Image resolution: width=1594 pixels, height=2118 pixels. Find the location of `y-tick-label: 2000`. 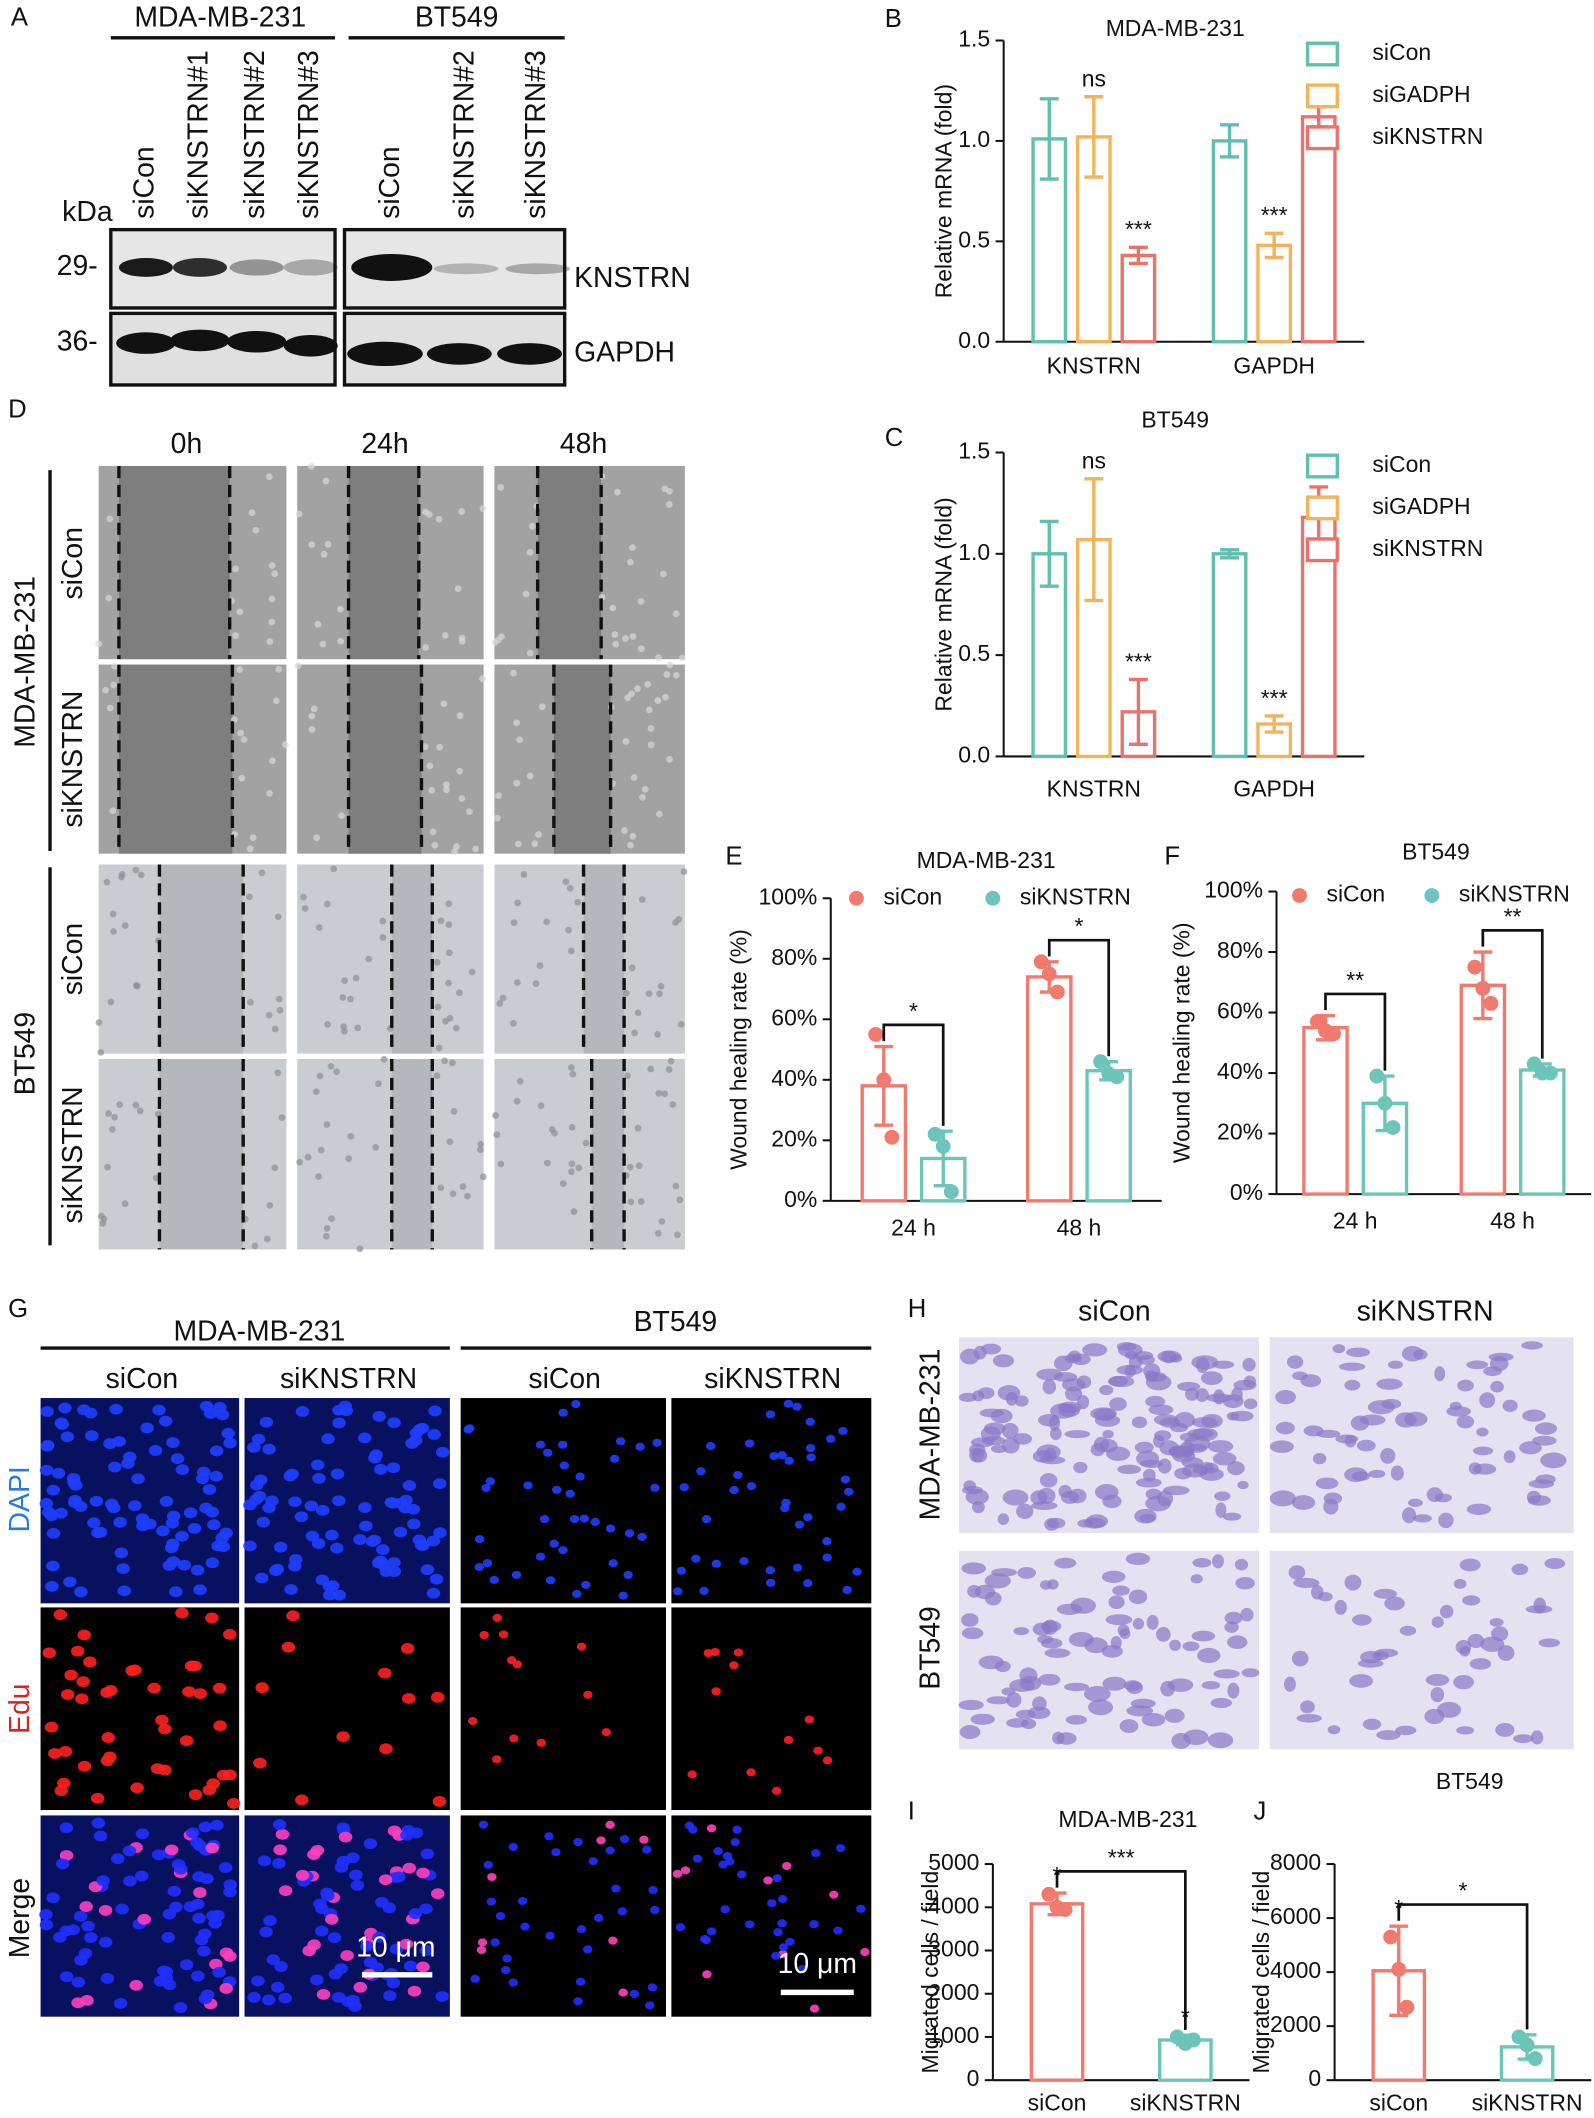

y-tick-label: 2000 is located at coordinates (953, 1992).